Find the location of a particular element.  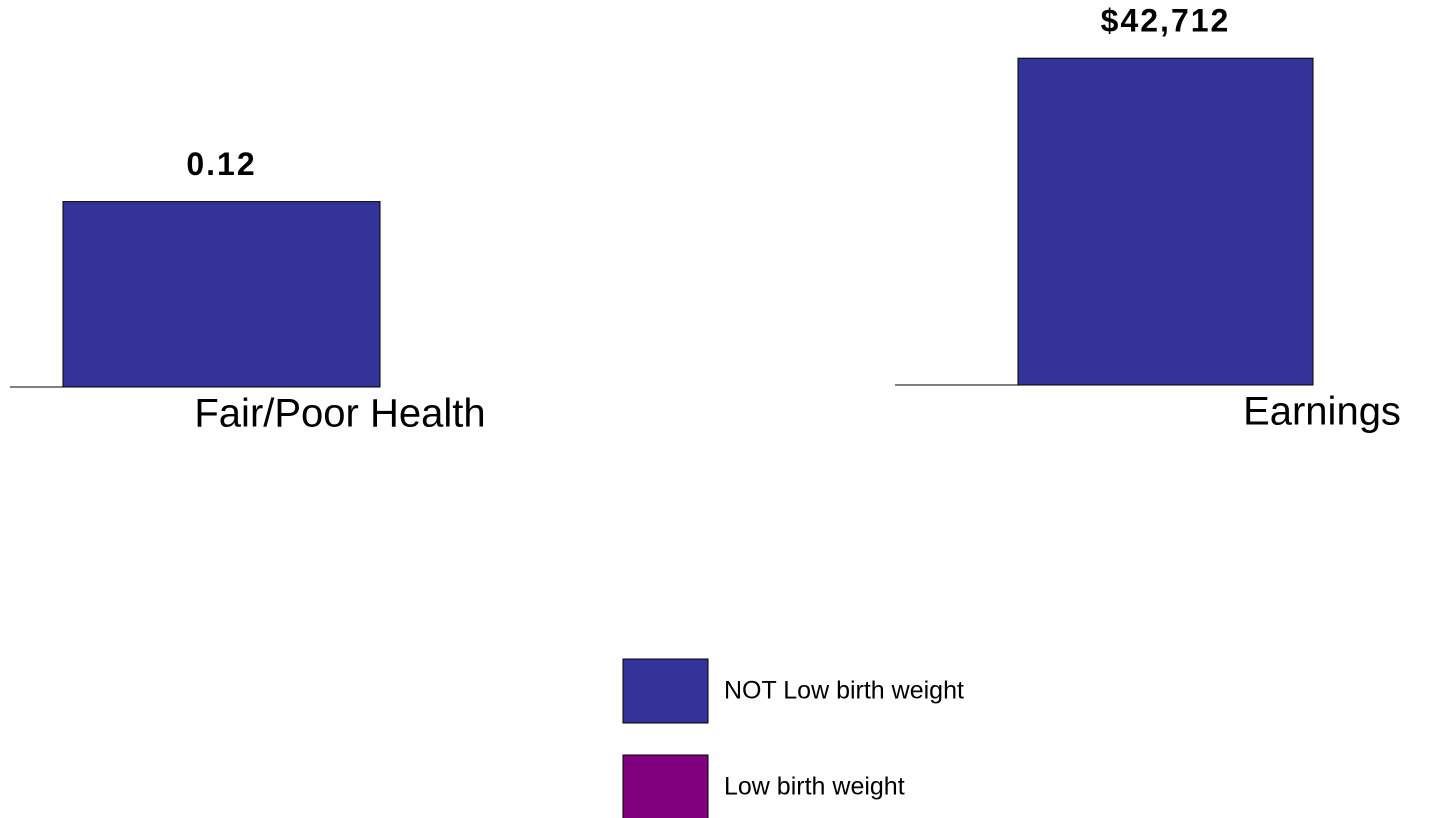

legend-label: Low birth weight is located at coordinates (814, 787).